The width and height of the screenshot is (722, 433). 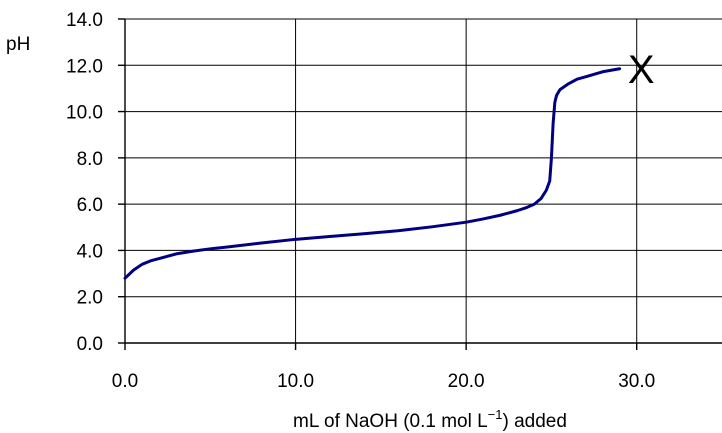 I want to click on y-tick-label: 6.0, so click(x=90, y=205).